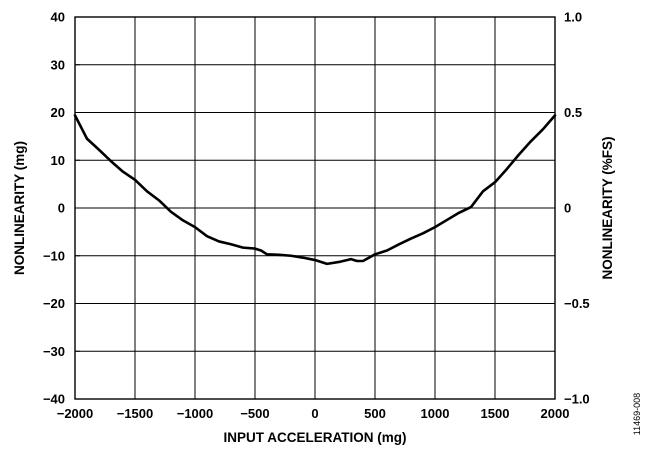 The width and height of the screenshot is (648, 456). What do you see at coordinates (573, 112) in the screenshot?
I see `y-tick-label-right: 0.5` at bounding box center [573, 112].